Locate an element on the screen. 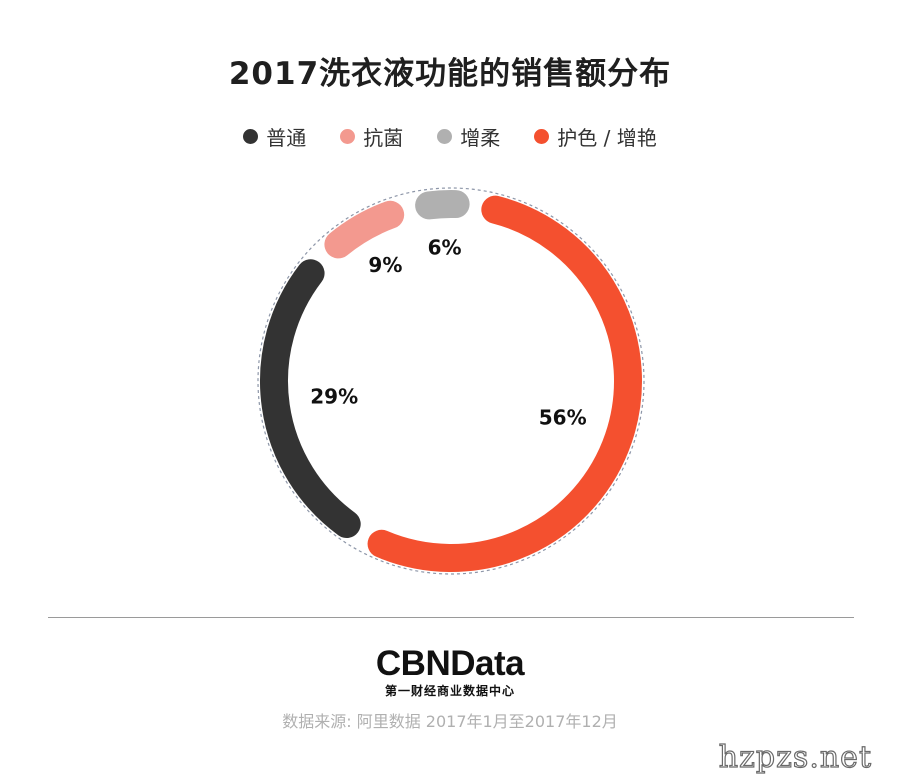 The height and width of the screenshot is (778, 900). chart-legend: 普通 抗菌 增柔 护色 / 增艳 is located at coordinates (450, 136).